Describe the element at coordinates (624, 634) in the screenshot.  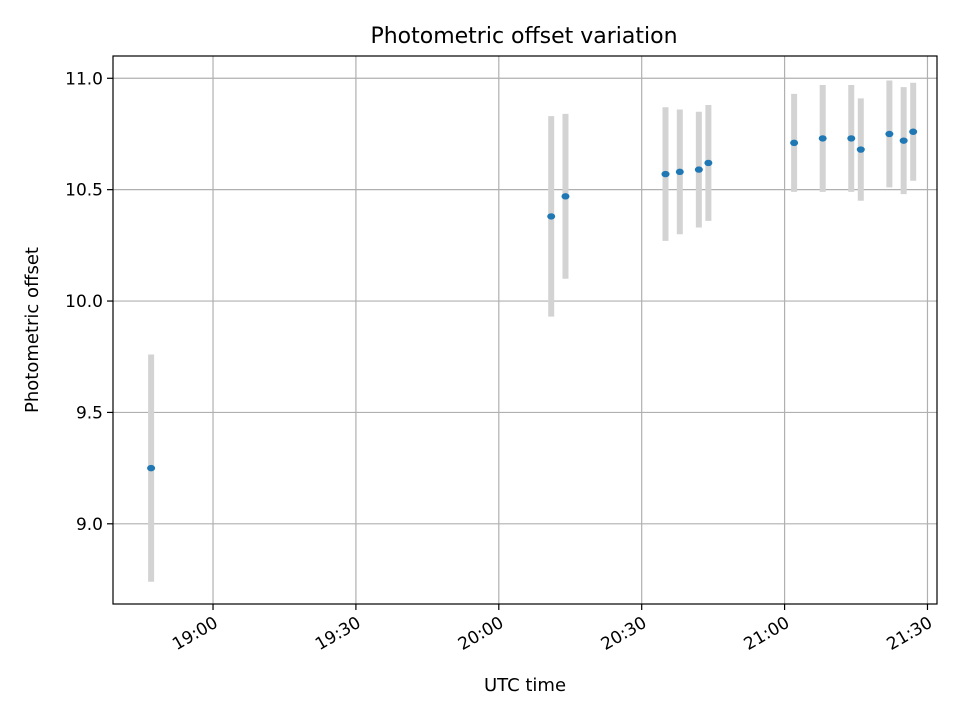
I see `x-tick-label: 20:30` at that location.